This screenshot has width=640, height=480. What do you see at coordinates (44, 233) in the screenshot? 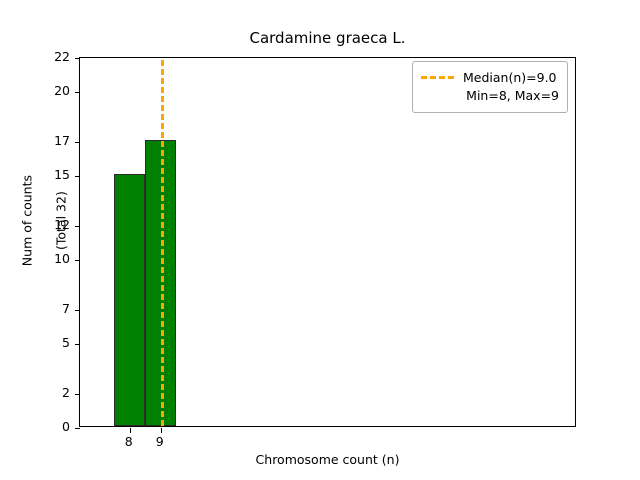
I see `y-axis-label: Num of counts (Total 32)` at bounding box center [44, 233].